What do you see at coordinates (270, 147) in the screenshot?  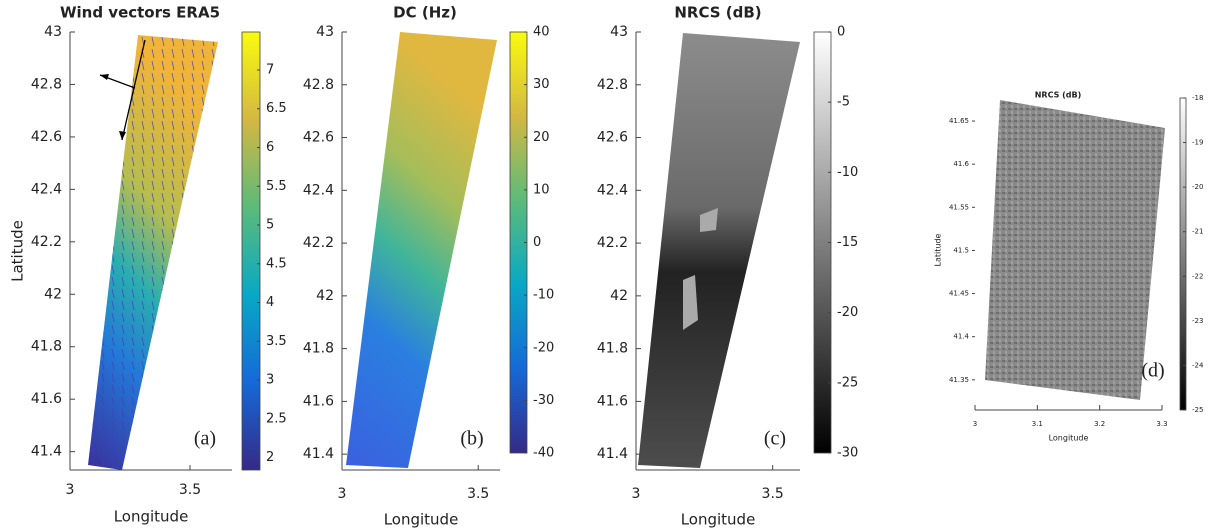 I see `colorbar-tick-label: 6` at bounding box center [270, 147].